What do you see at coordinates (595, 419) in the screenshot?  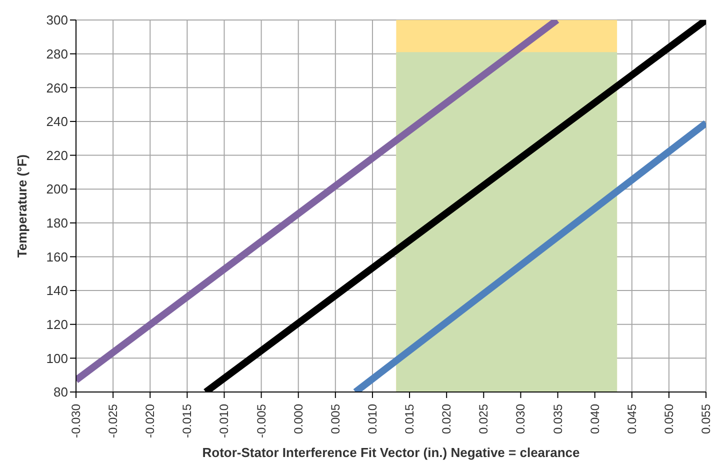 I see `x-tick-label: 0.040` at bounding box center [595, 419].